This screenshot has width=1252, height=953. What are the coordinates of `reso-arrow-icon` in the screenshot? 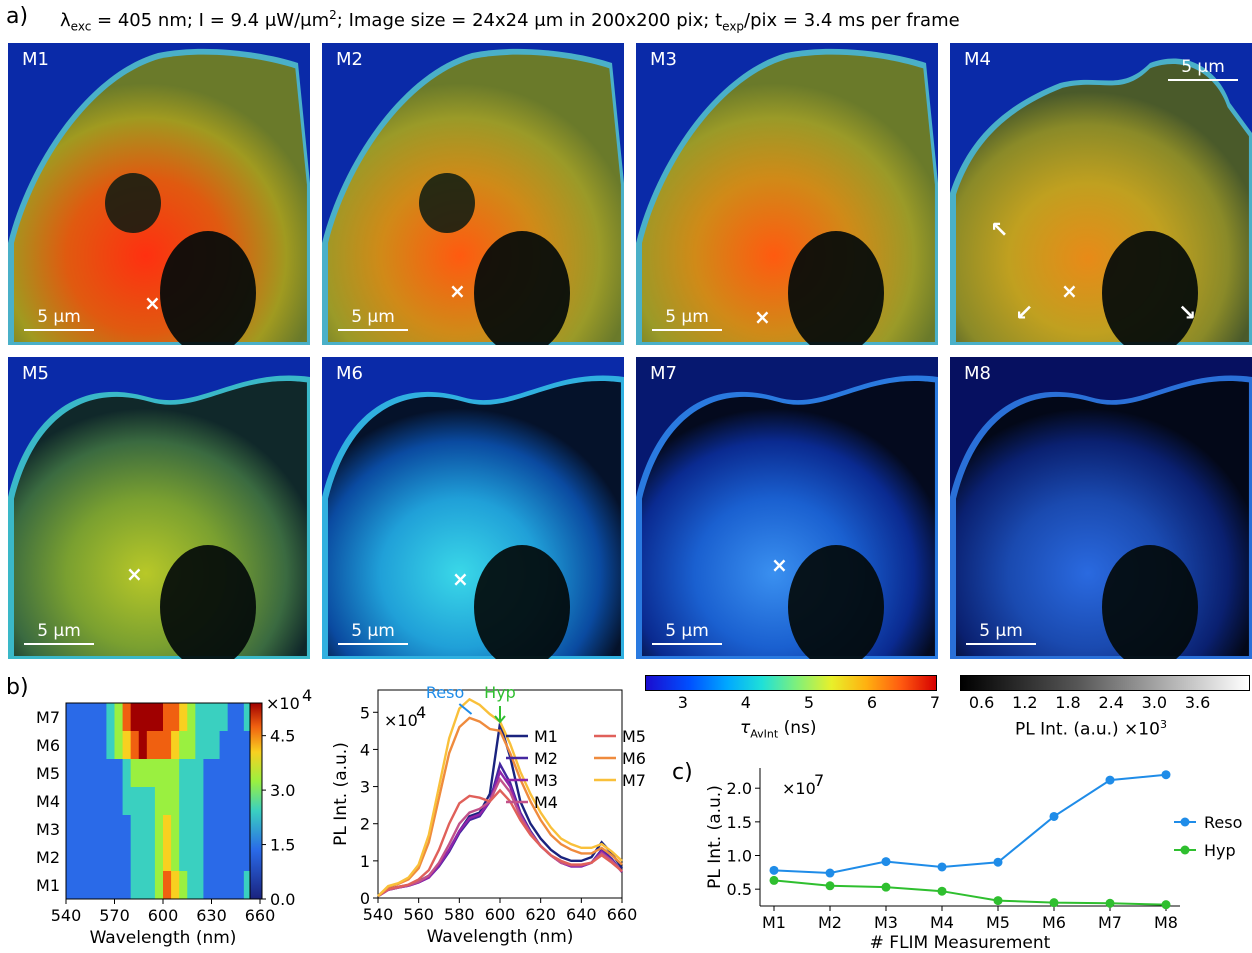 It's located at (465, 709).